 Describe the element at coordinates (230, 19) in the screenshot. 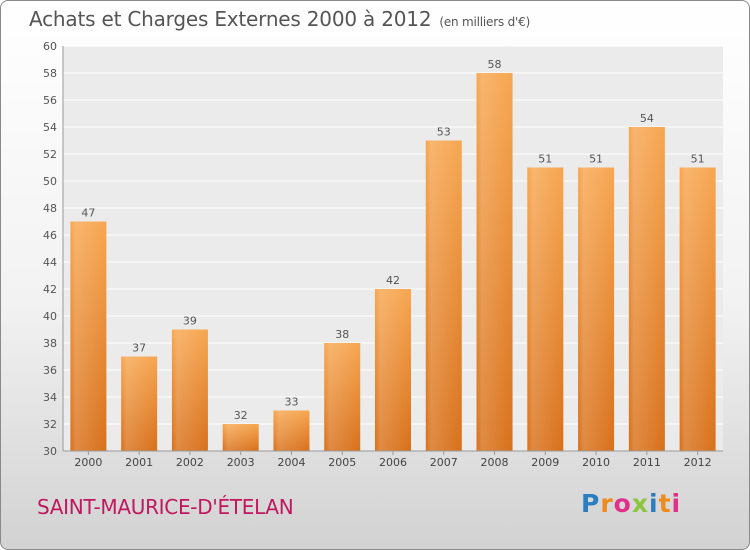

I see `chart-title-text: Achats et Charges Externes 2000 à 2012` at that location.